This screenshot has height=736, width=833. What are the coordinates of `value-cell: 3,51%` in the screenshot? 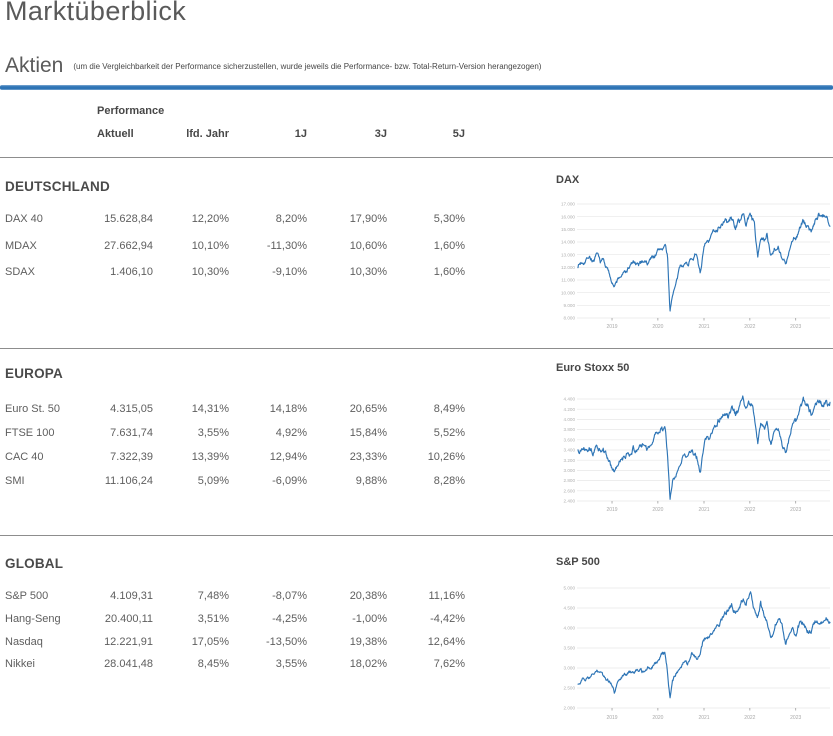 It's located at (213, 618).